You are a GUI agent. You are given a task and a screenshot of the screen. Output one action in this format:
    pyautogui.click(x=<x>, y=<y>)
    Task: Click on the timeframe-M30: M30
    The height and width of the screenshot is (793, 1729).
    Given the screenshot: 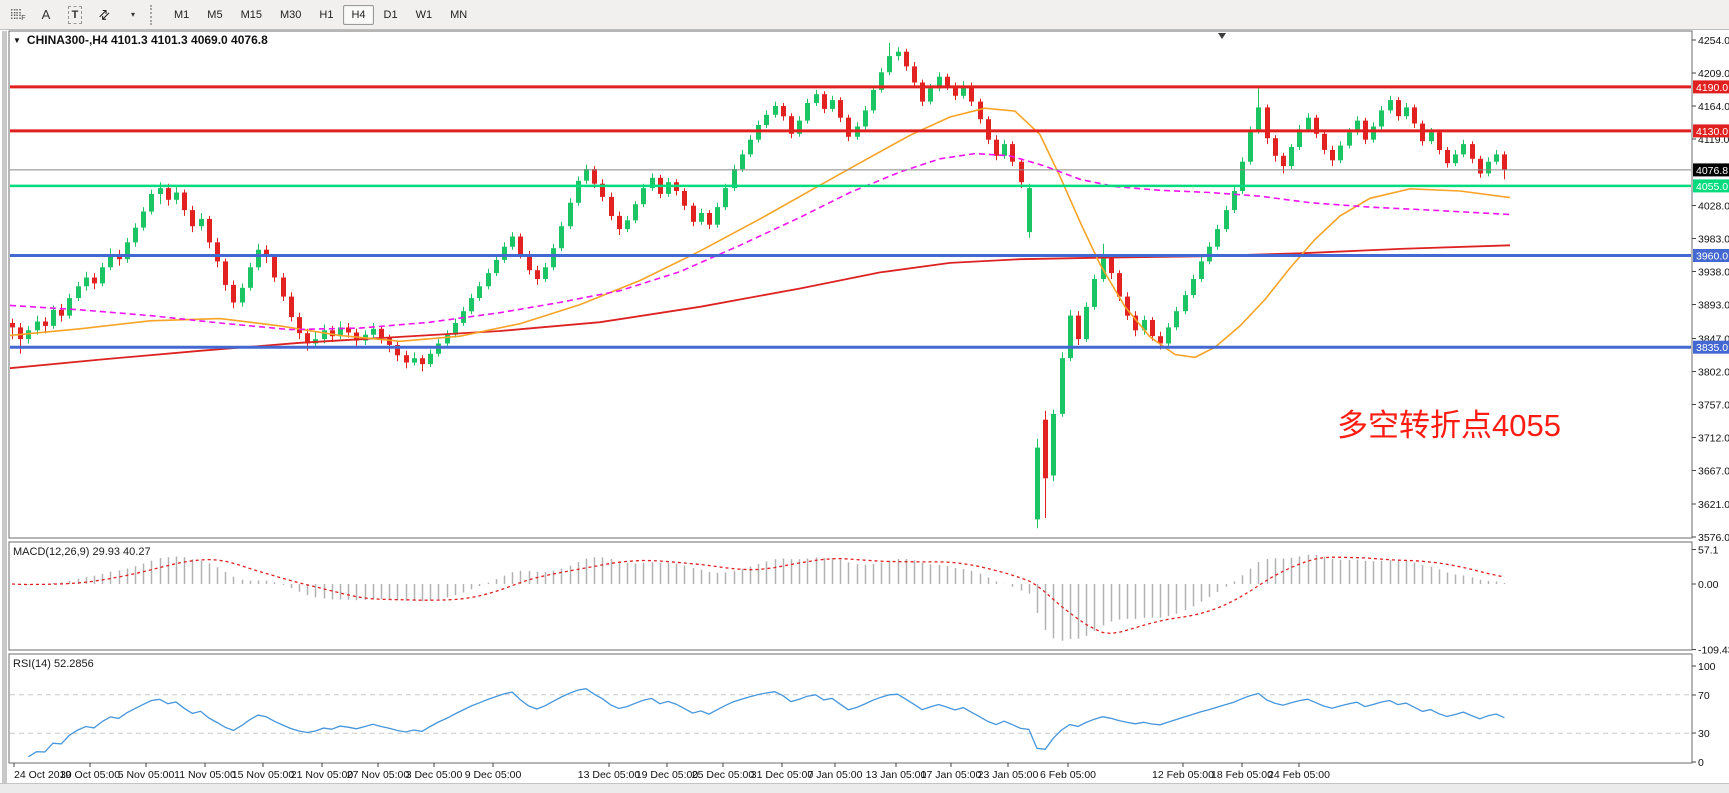 What is the action you would take?
    pyautogui.click(x=290, y=14)
    